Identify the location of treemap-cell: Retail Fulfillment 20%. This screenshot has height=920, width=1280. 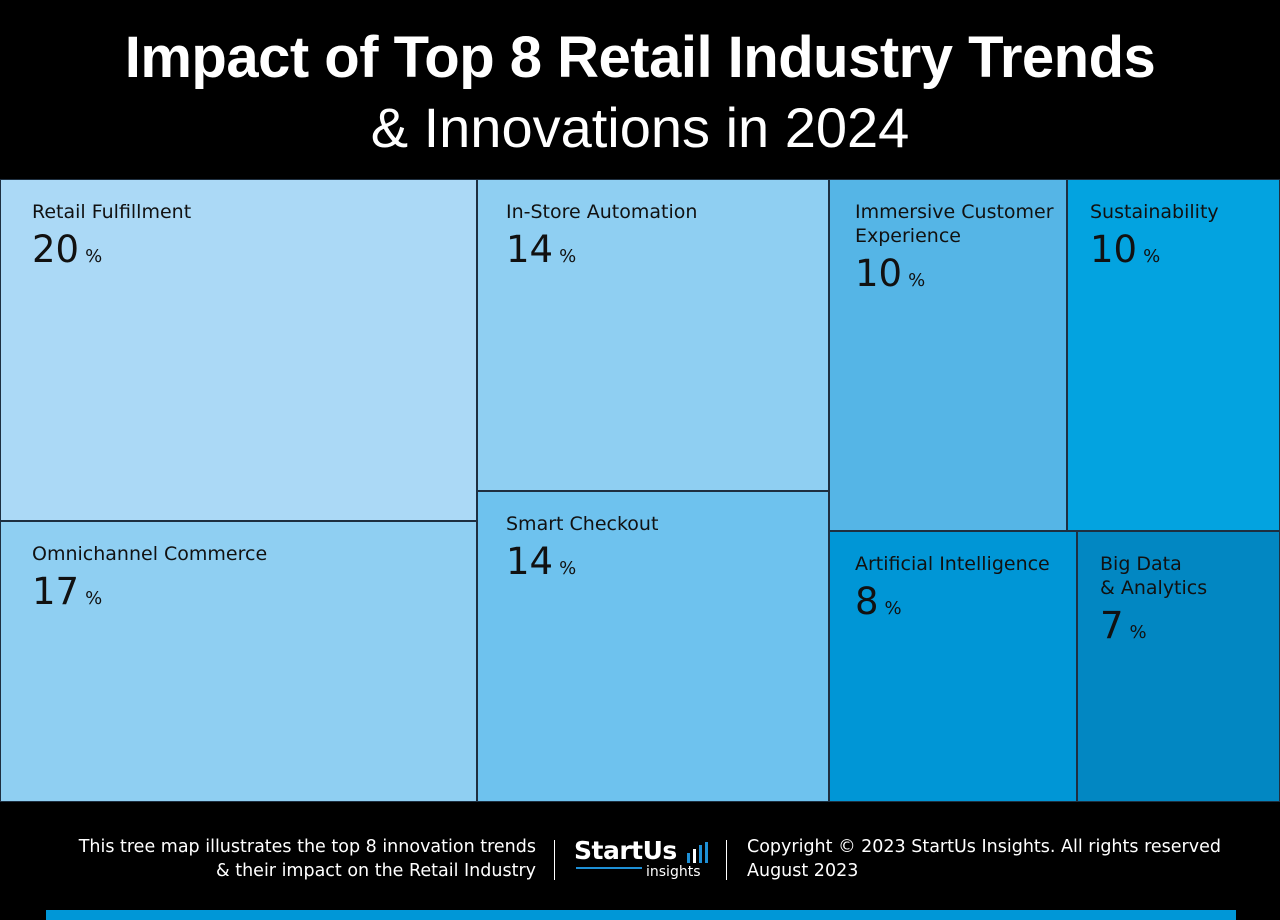
(238, 350).